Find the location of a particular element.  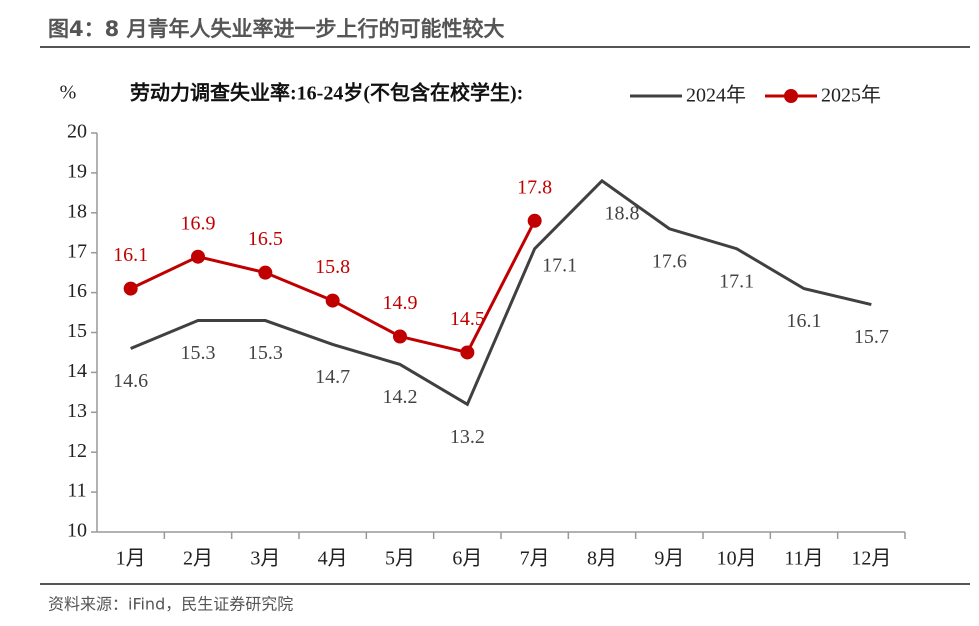

data-label: 16.5 is located at coordinates (265, 239).